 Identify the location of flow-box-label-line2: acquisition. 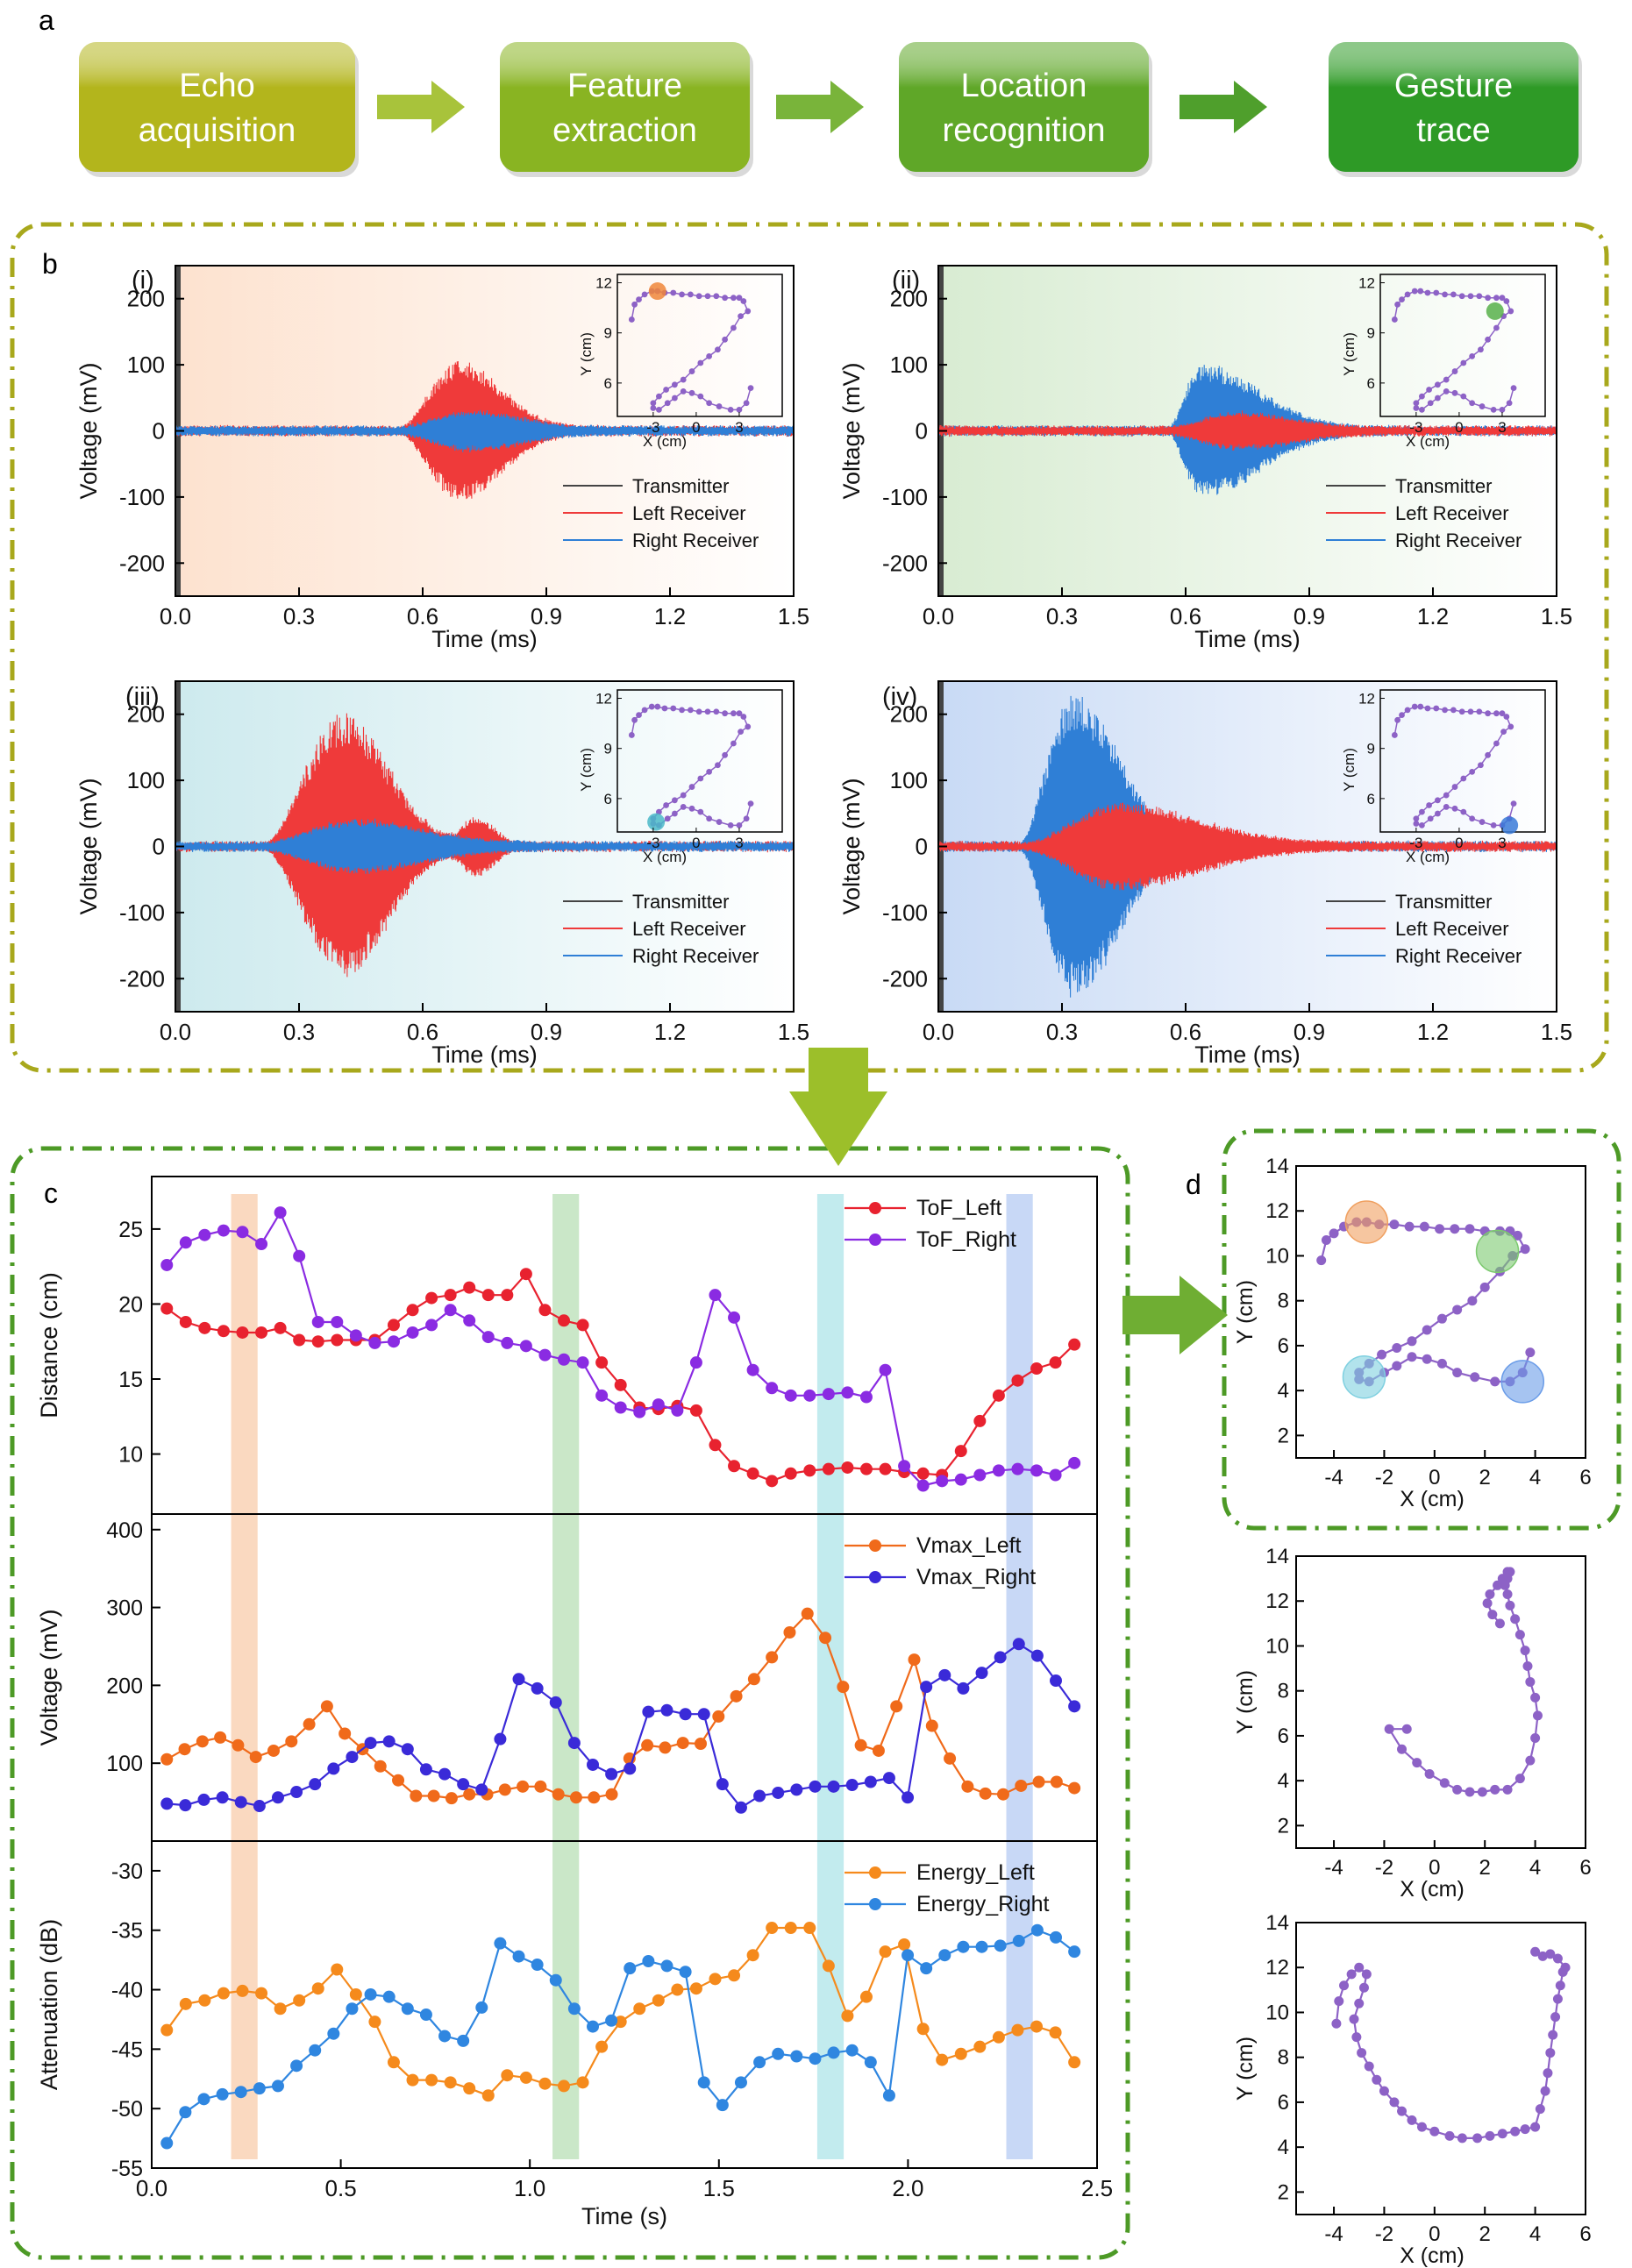
(217, 130).